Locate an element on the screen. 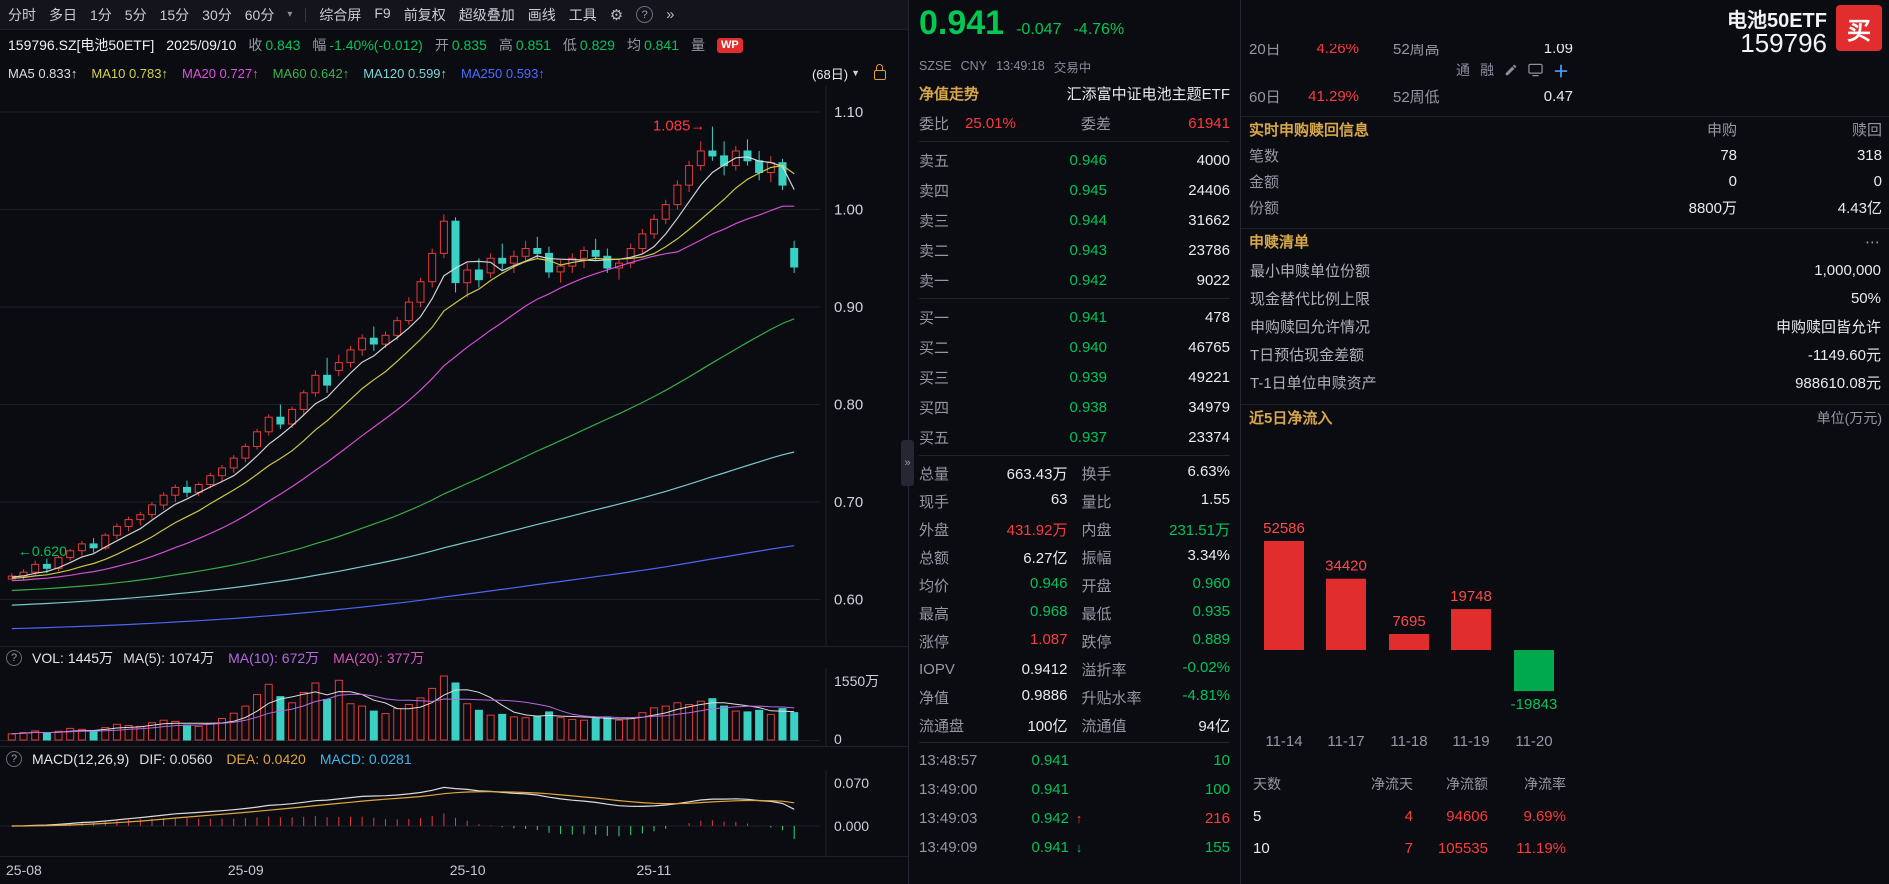 This screenshot has height=884, width=1889. toolbar-tab: 分时 is located at coordinates (22, 14).